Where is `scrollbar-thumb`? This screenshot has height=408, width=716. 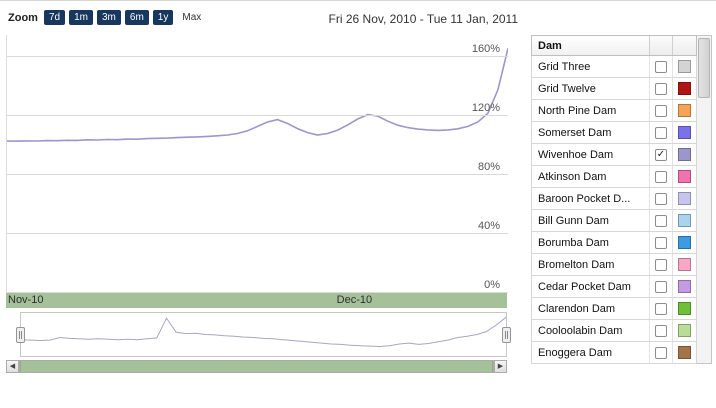
scrollbar-thumb is located at coordinates (256, 366).